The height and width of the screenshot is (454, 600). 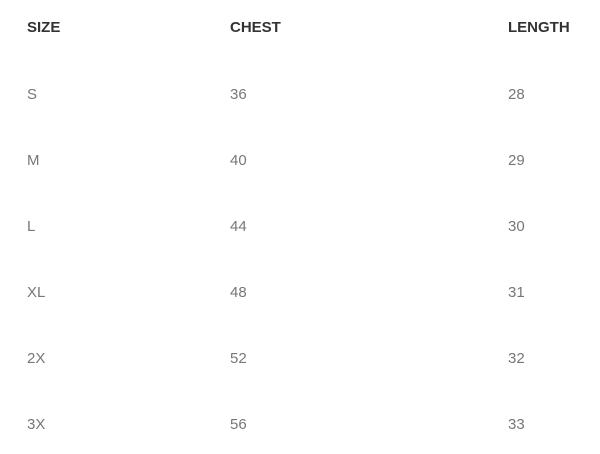 What do you see at coordinates (36, 424) in the screenshot?
I see `cell-size: 3X` at bounding box center [36, 424].